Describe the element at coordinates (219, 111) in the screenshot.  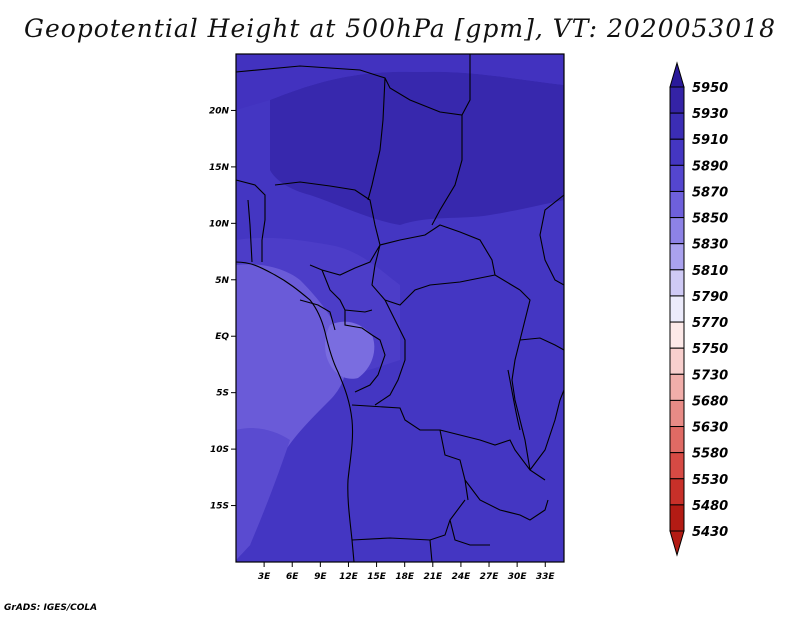
I see `lat-tick-label: 20N` at that location.